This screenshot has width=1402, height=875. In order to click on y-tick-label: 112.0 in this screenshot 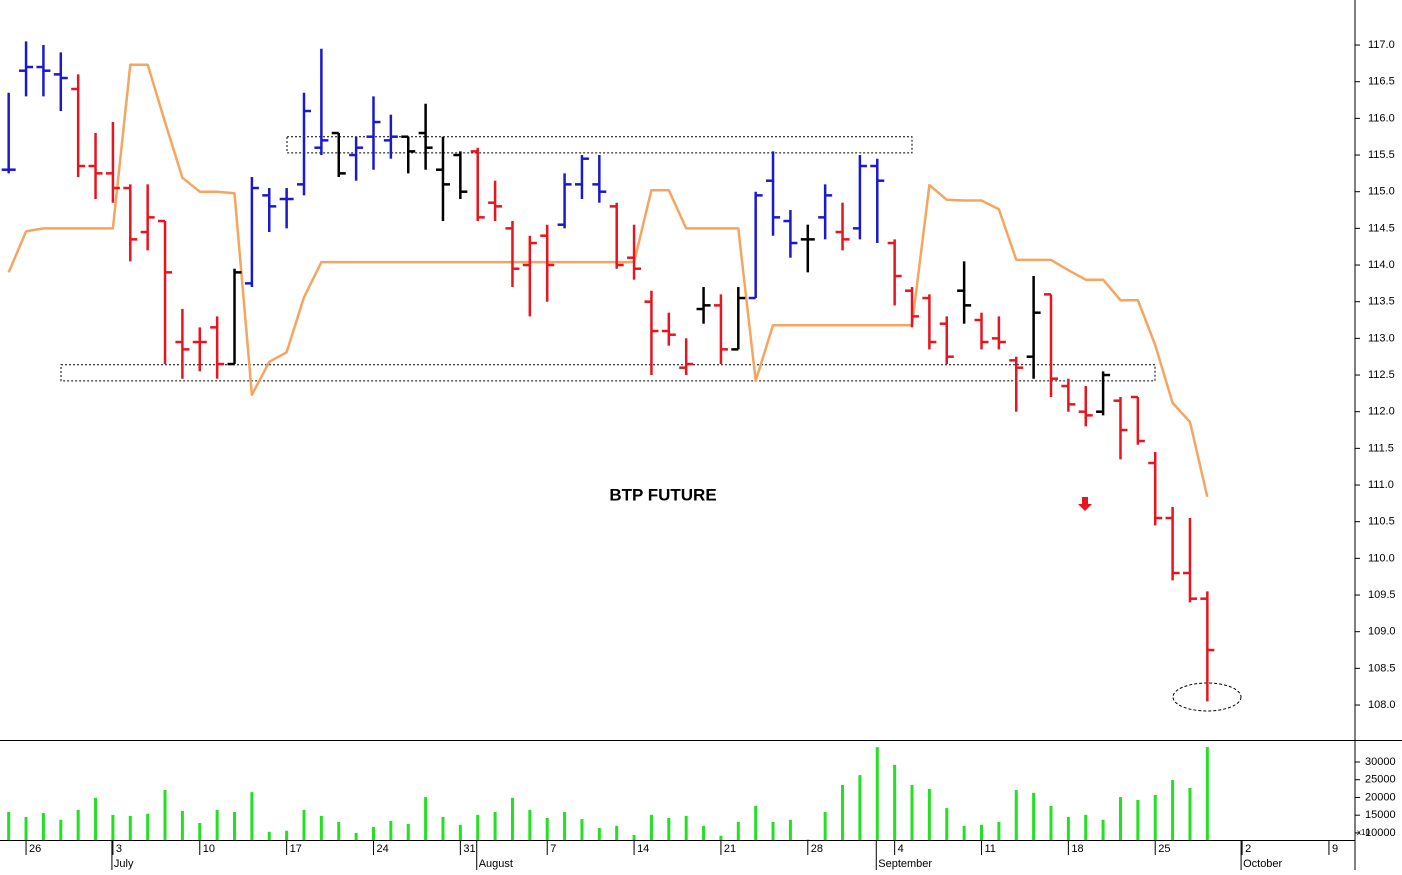, I will do `click(1381, 412)`.